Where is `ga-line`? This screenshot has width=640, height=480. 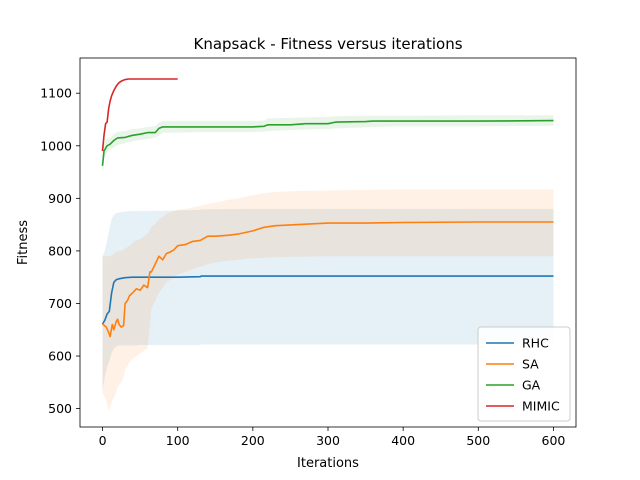
ga-line is located at coordinates (327, 142).